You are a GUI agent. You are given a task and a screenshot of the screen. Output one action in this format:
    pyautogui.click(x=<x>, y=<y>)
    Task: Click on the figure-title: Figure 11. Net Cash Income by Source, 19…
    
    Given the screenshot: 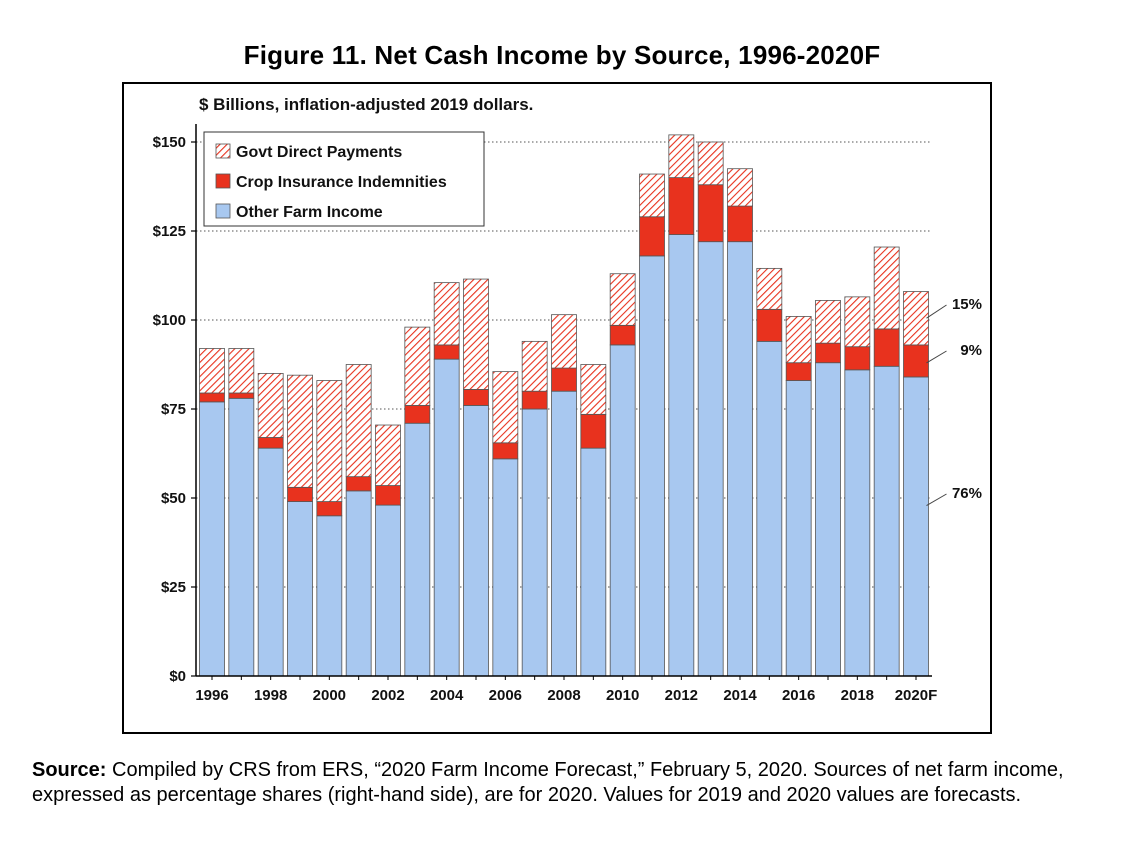 What is the action you would take?
    pyautogui.click(x=562, y=55)
    